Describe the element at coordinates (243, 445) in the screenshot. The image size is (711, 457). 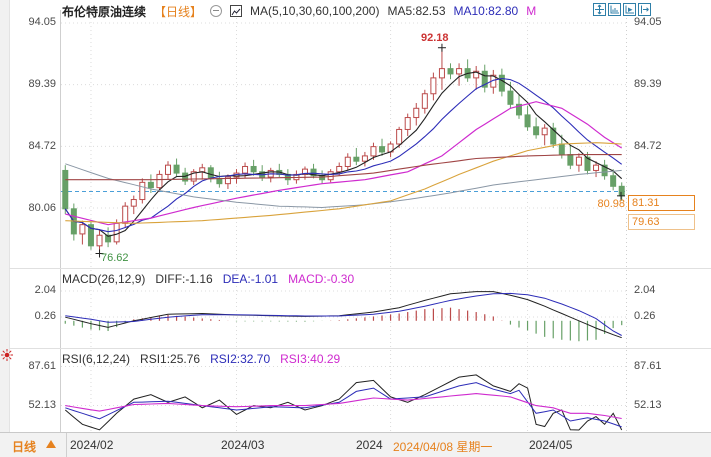
I see `date-label: 2024/03` at that location.